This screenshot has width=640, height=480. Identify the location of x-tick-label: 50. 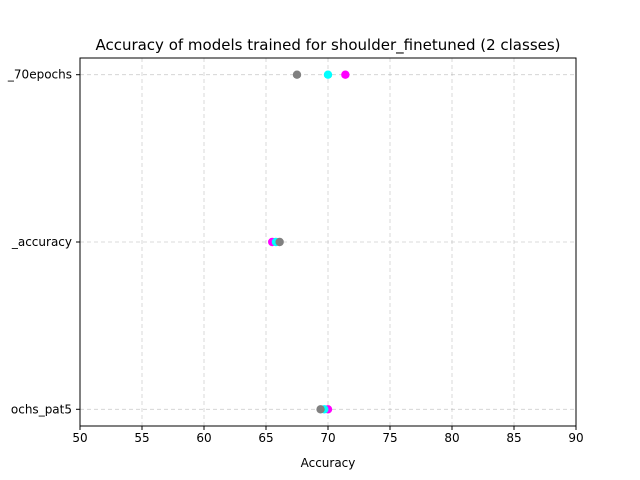
(79, 438).